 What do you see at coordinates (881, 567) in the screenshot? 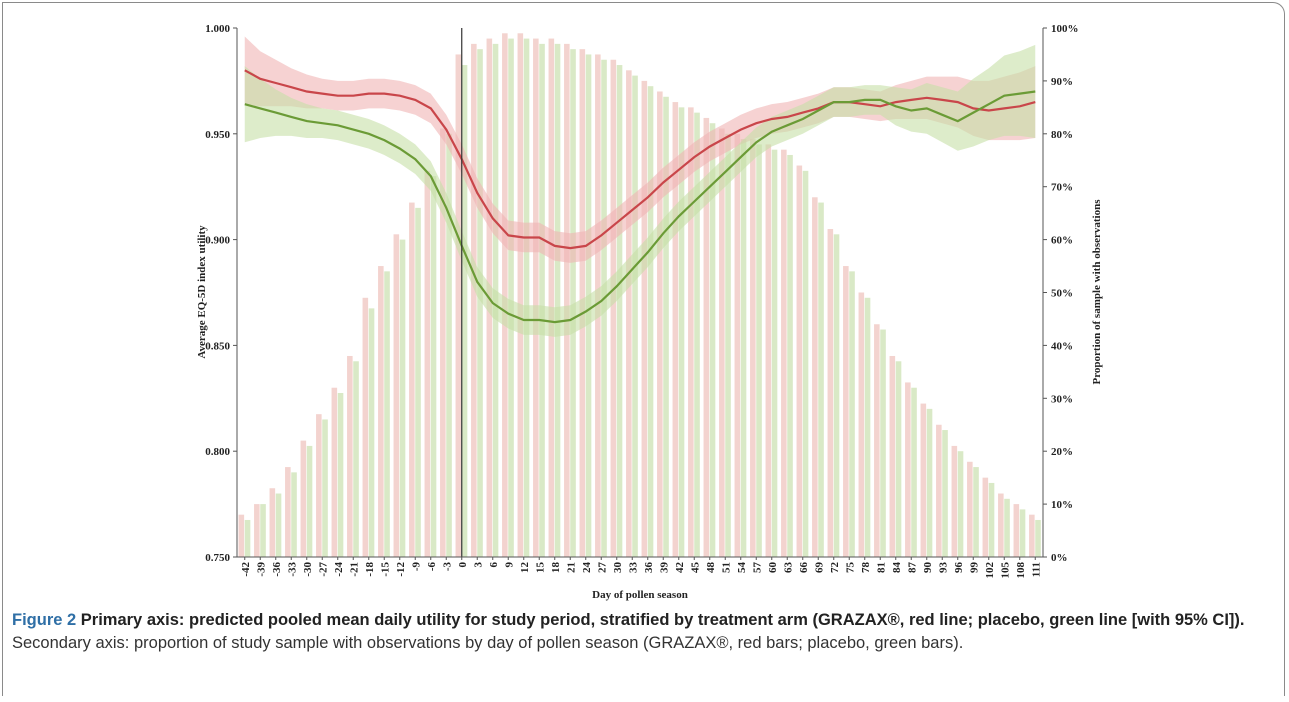
I see `x-tick-label: 81` at bounding box center [881, 567].